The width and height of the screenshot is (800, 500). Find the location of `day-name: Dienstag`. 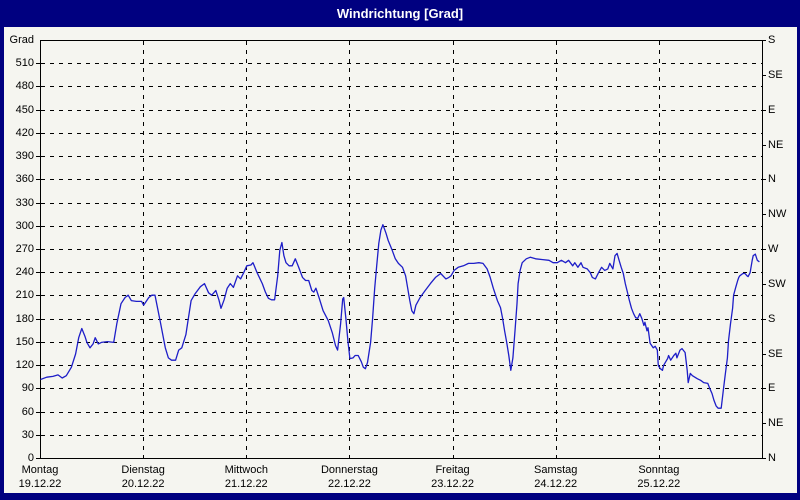

day-name: Dienstag is located at coordinates (143, 470).